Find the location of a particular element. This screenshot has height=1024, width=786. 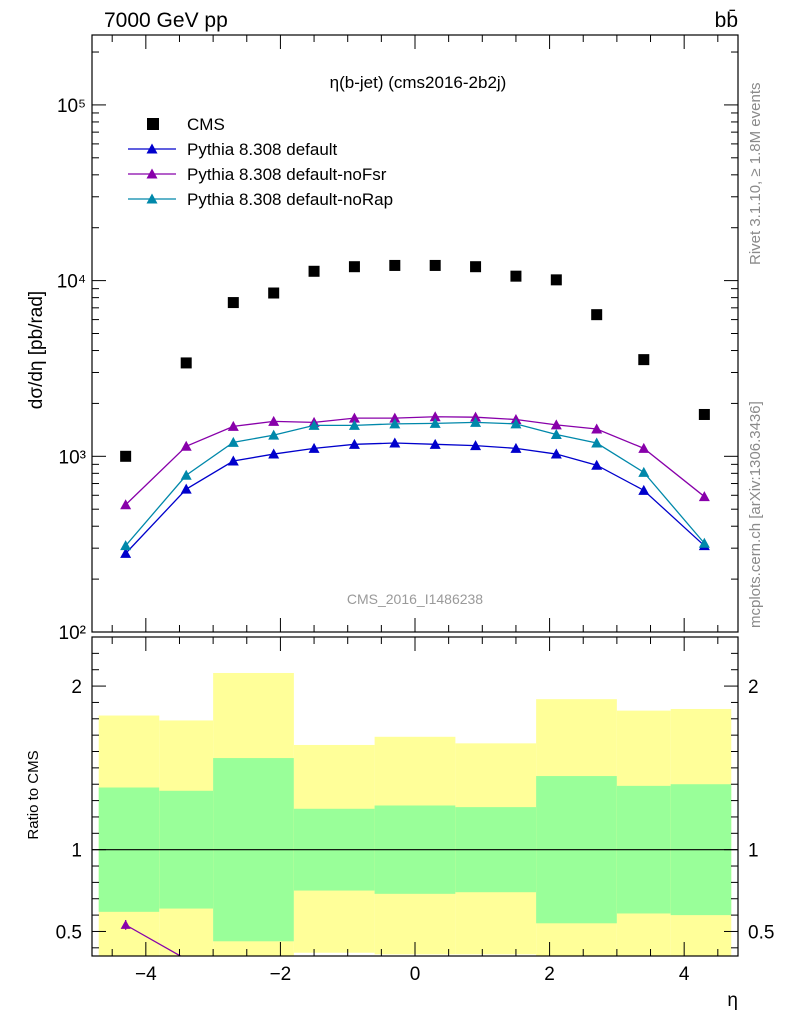

legend-entry: Pythia 8.308 default-noFsr is located at coordinates (257, 174).